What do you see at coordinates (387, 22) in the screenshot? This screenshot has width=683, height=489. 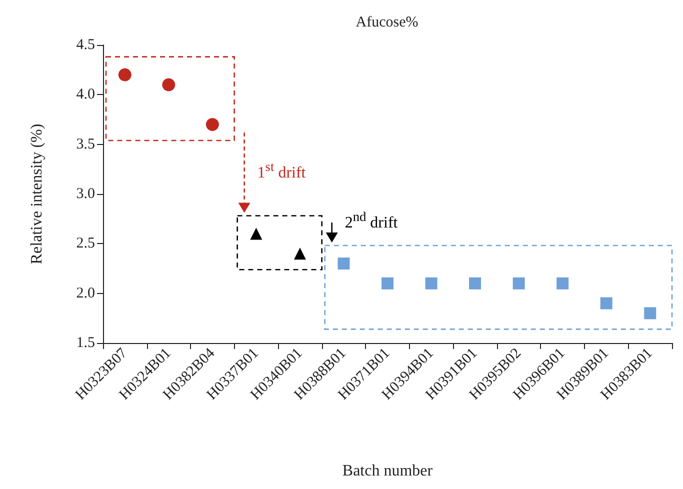 I see `chart-title: Afucose%` at bounding box center [387, 22].